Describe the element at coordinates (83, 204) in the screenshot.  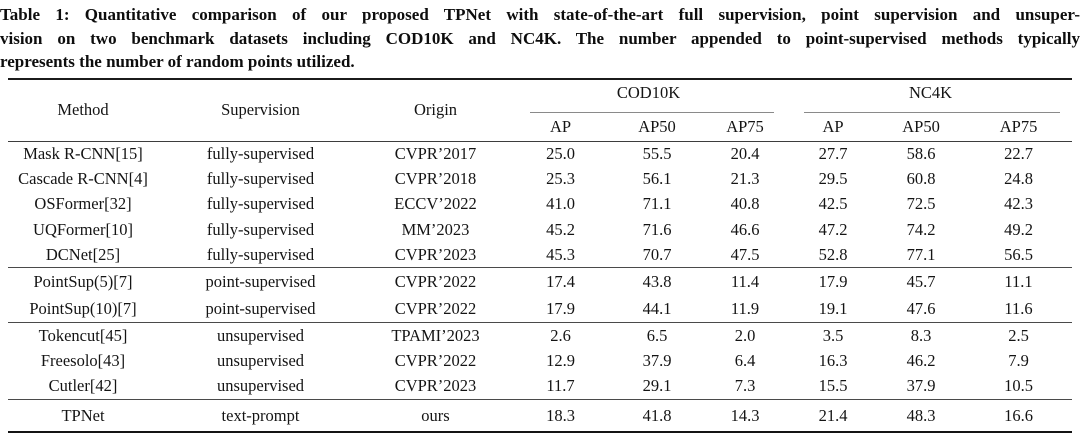
I see `method-cell: OSFormer[32]` at that location.